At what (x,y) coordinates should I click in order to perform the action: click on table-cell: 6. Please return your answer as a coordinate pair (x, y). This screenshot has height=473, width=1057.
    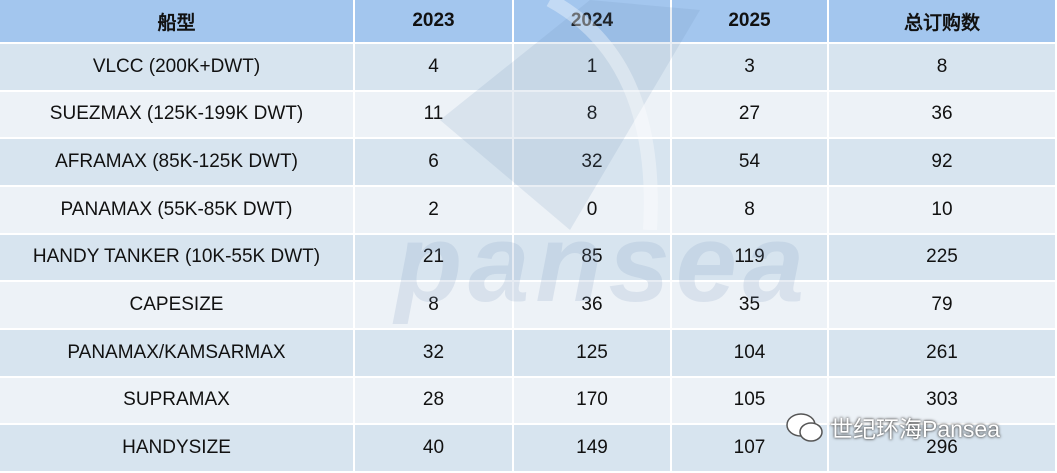
    Looking at the image, I should click on (434, 163).